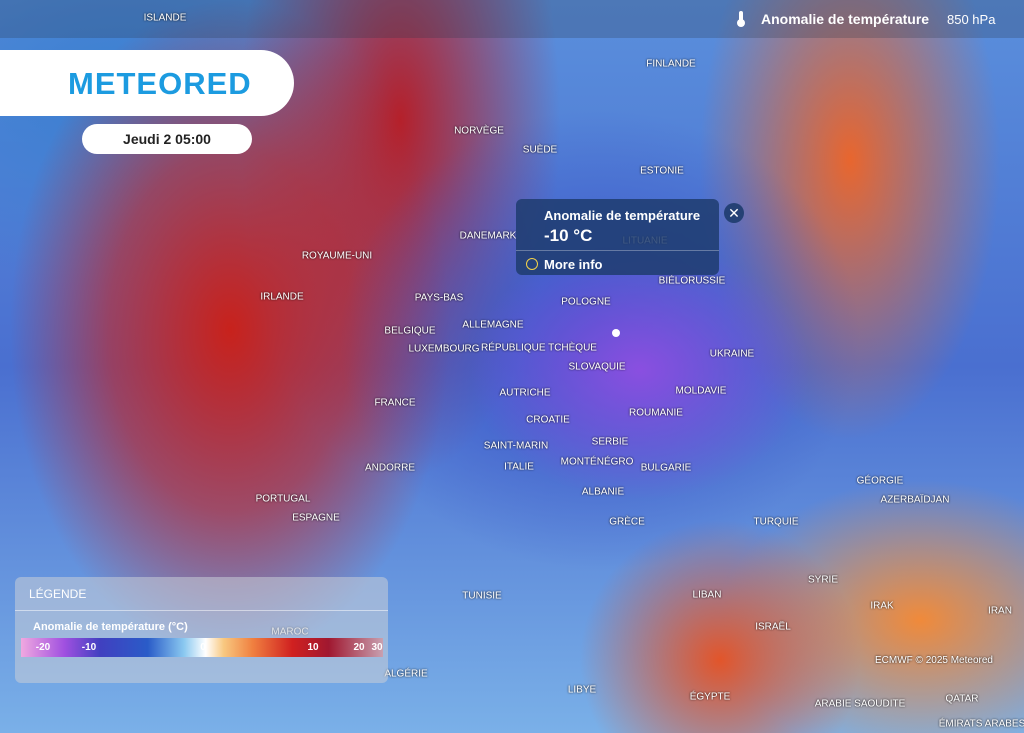 This screenshot has height=733, width=1024. What do you see at coordinates (671, 64) in the screenshot?
I see `country-label: FINLANDE` at bounding box center [671, 64].